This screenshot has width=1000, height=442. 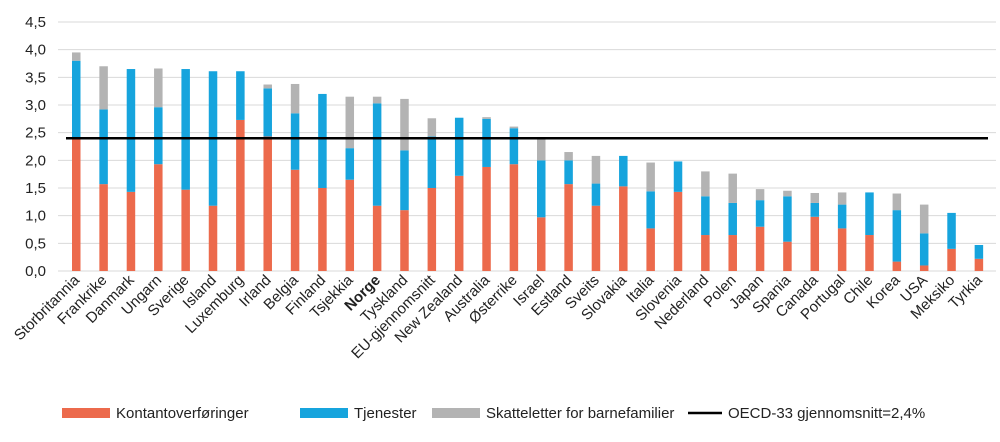 What do you see at coordinates (35, 243) in the screenshot?
I see `y-tick-label: 0,5` at bounding box center [35, 243].